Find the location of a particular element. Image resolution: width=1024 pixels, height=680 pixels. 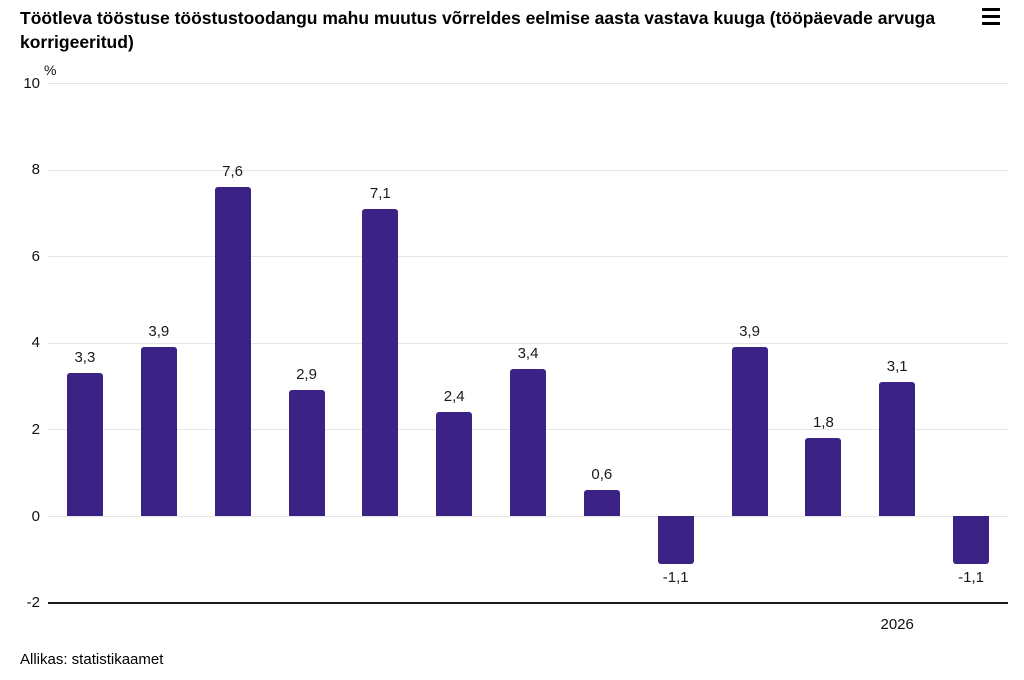

y-axis-tick-label: 2 is located at coordinates (35, 429).